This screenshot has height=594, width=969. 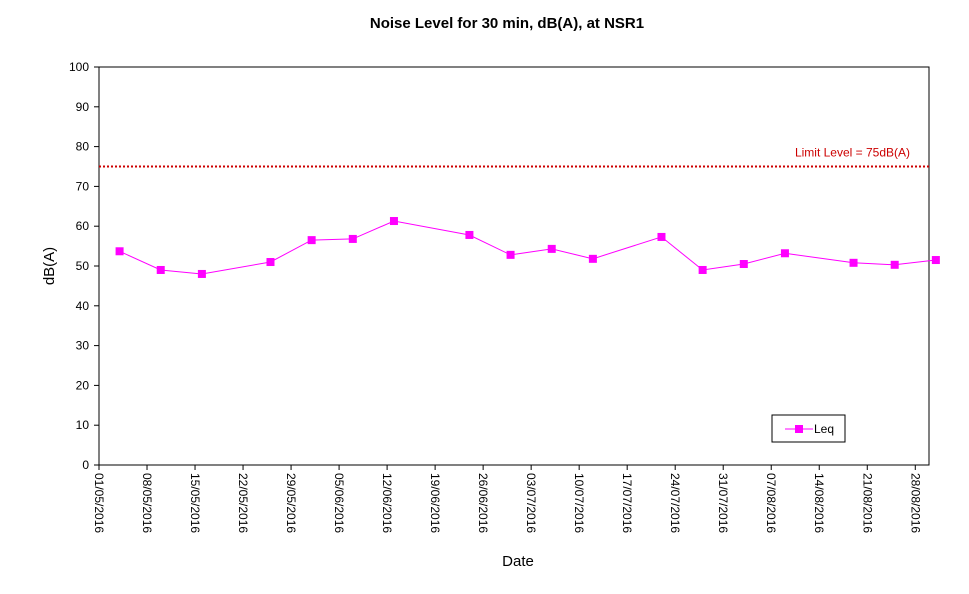 I want to click on x-tick-label: 21/08/2016, so click(x=867, y=503).